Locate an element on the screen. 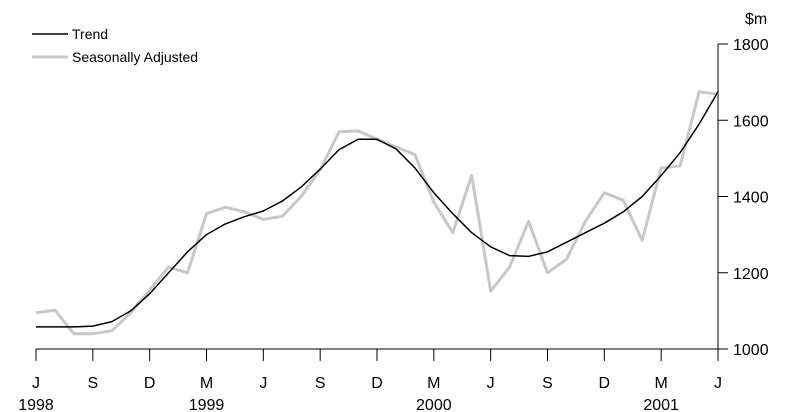 The width and height of the screenshot is (794, 412). legend-label-trend: Trend is located at coordinates (90, 34).